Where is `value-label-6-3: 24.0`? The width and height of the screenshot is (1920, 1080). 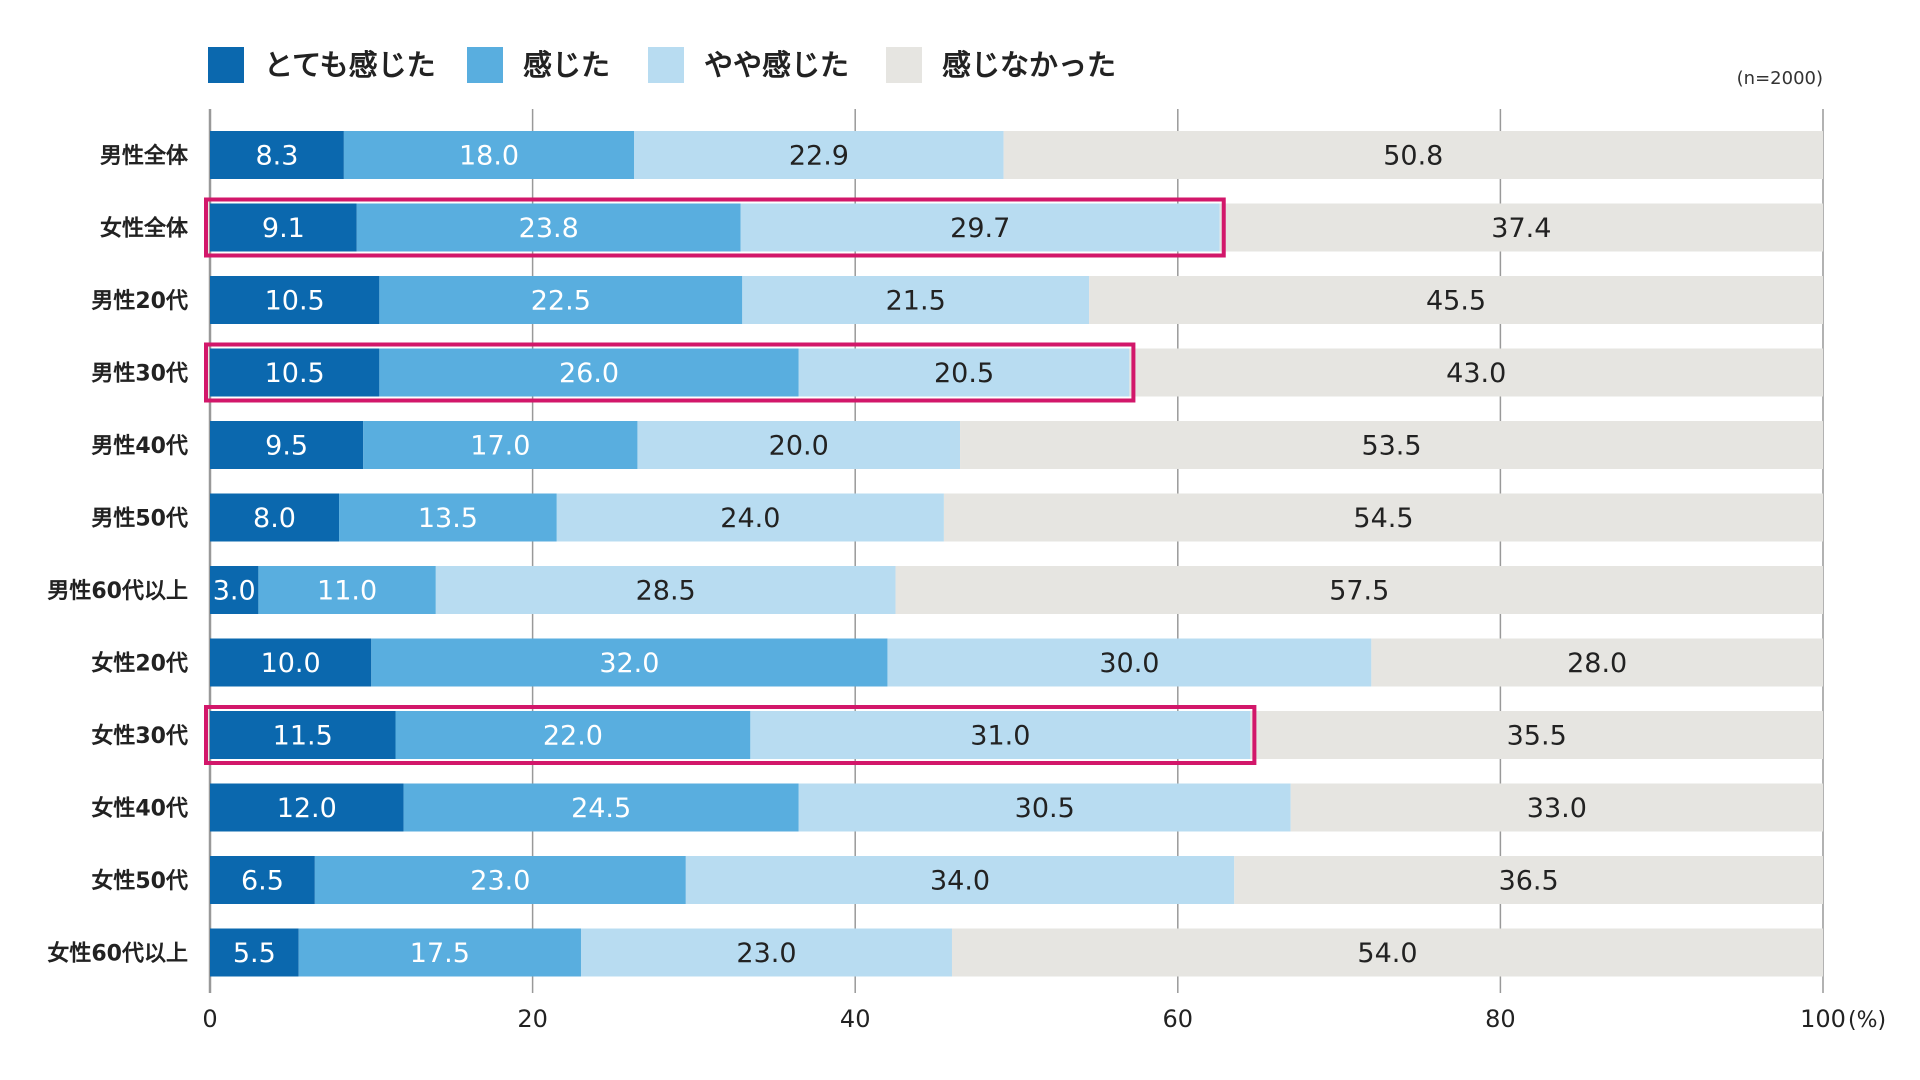 value-label-6-3: 24.0 is located at coordinates (750, 518).